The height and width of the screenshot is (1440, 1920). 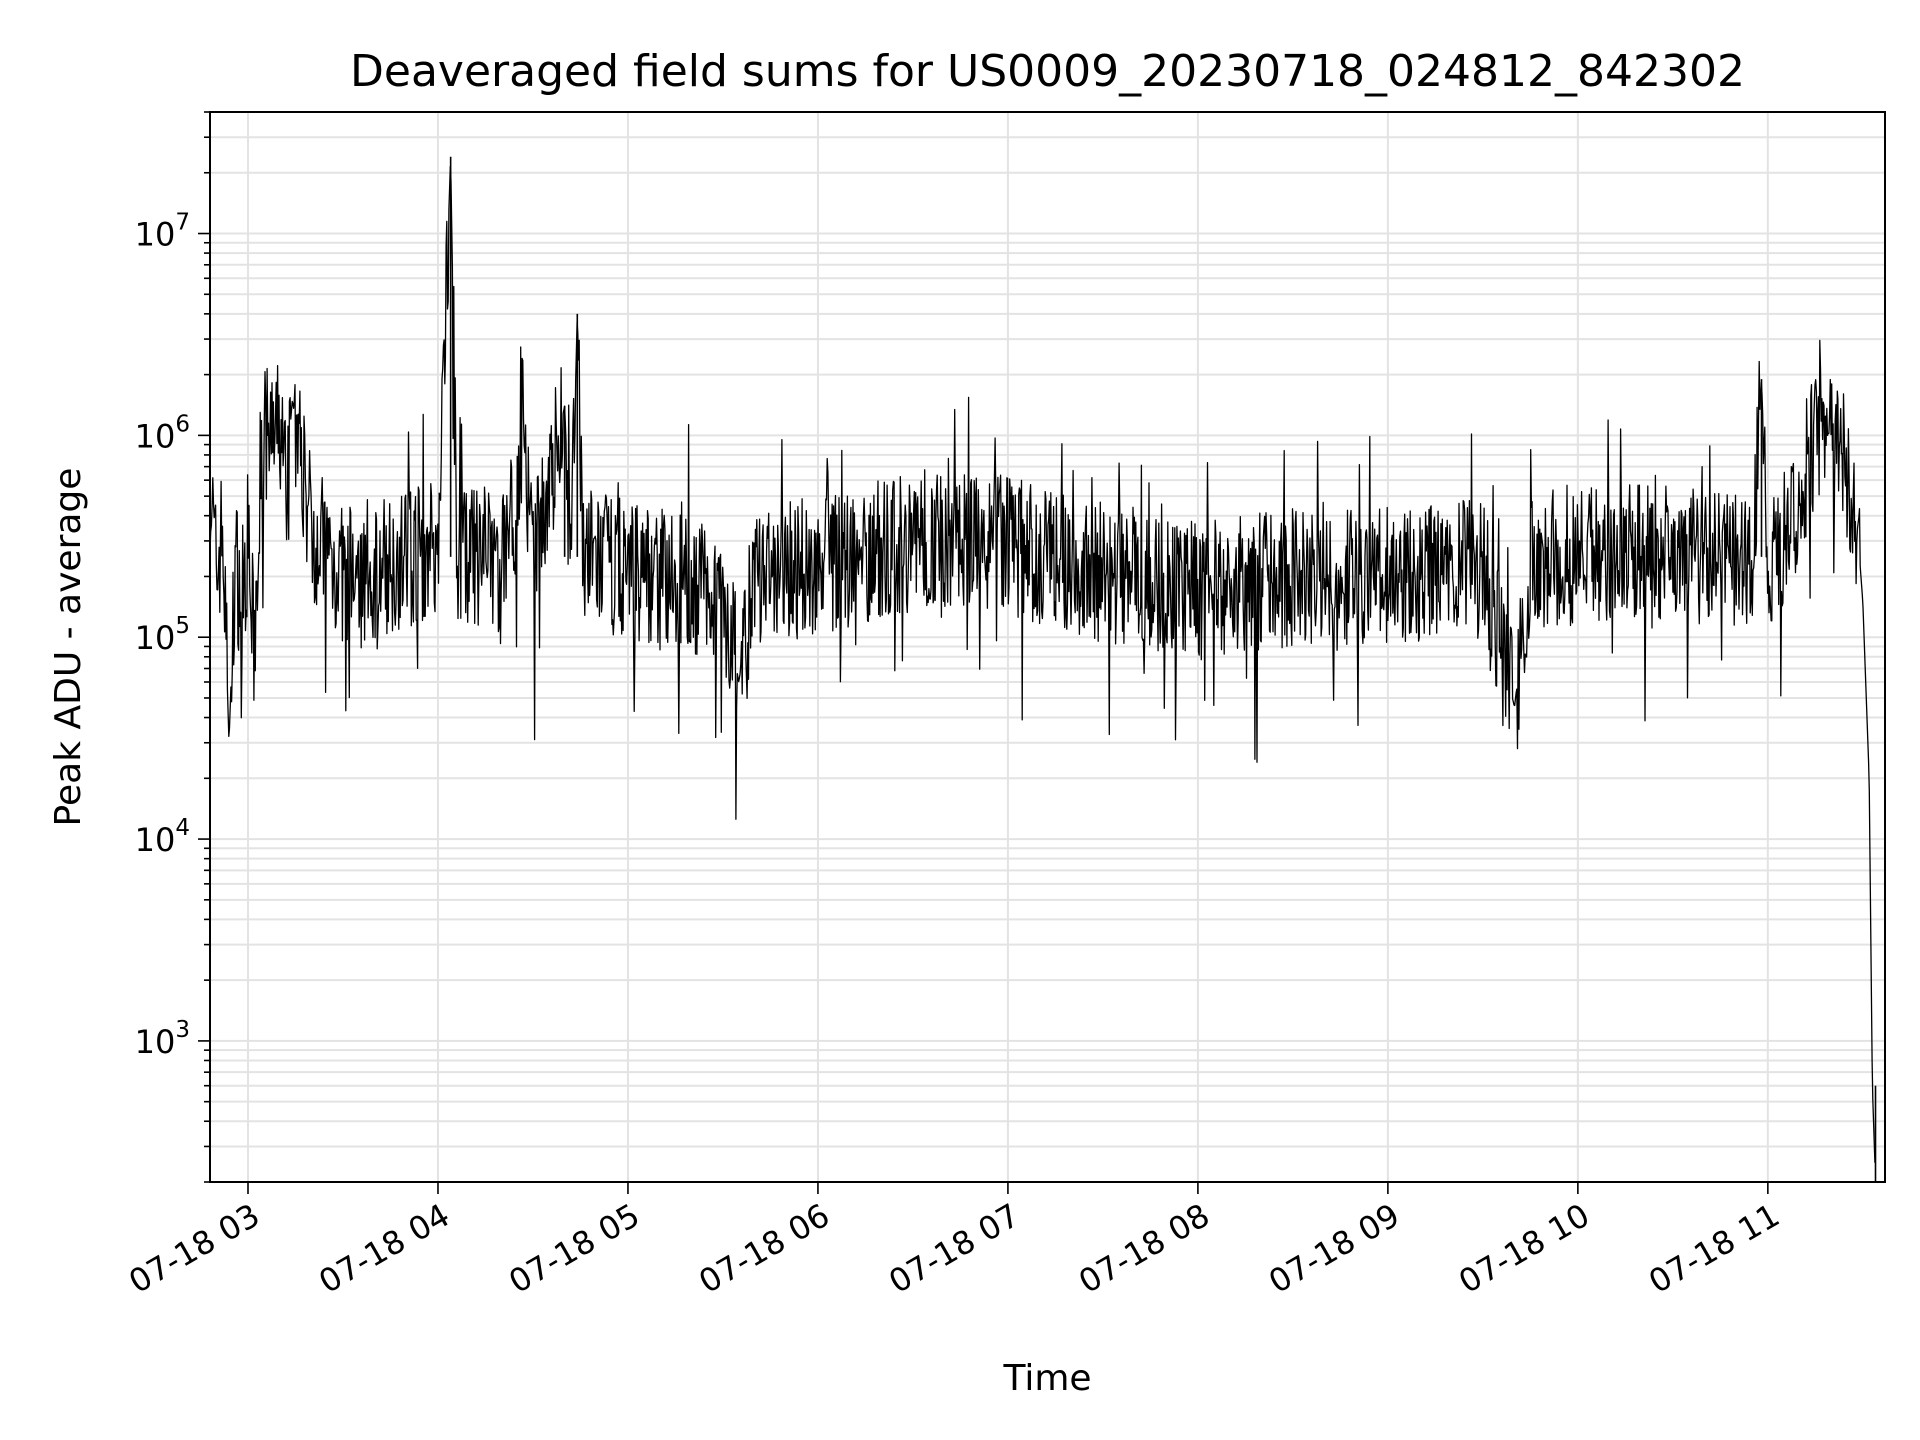 I want to click on y-tick-label: 10⁶, so click(x=162, y=433).